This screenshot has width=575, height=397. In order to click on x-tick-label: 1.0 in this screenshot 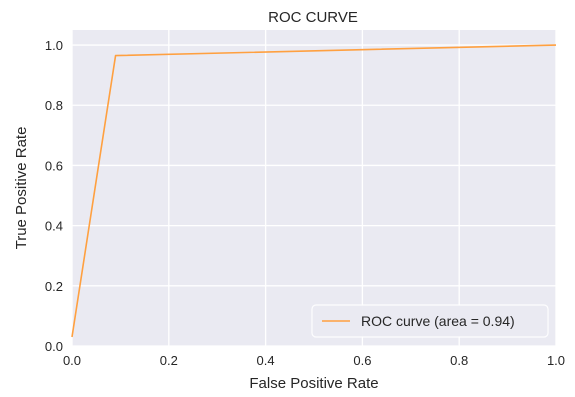, I will do `click(556, 360)`.